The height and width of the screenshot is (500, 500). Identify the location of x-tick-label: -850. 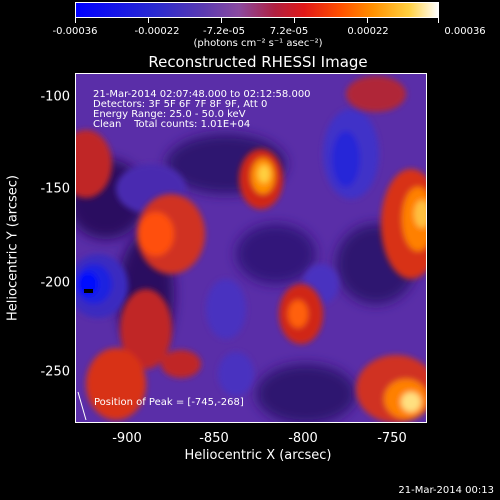
(214, 438).